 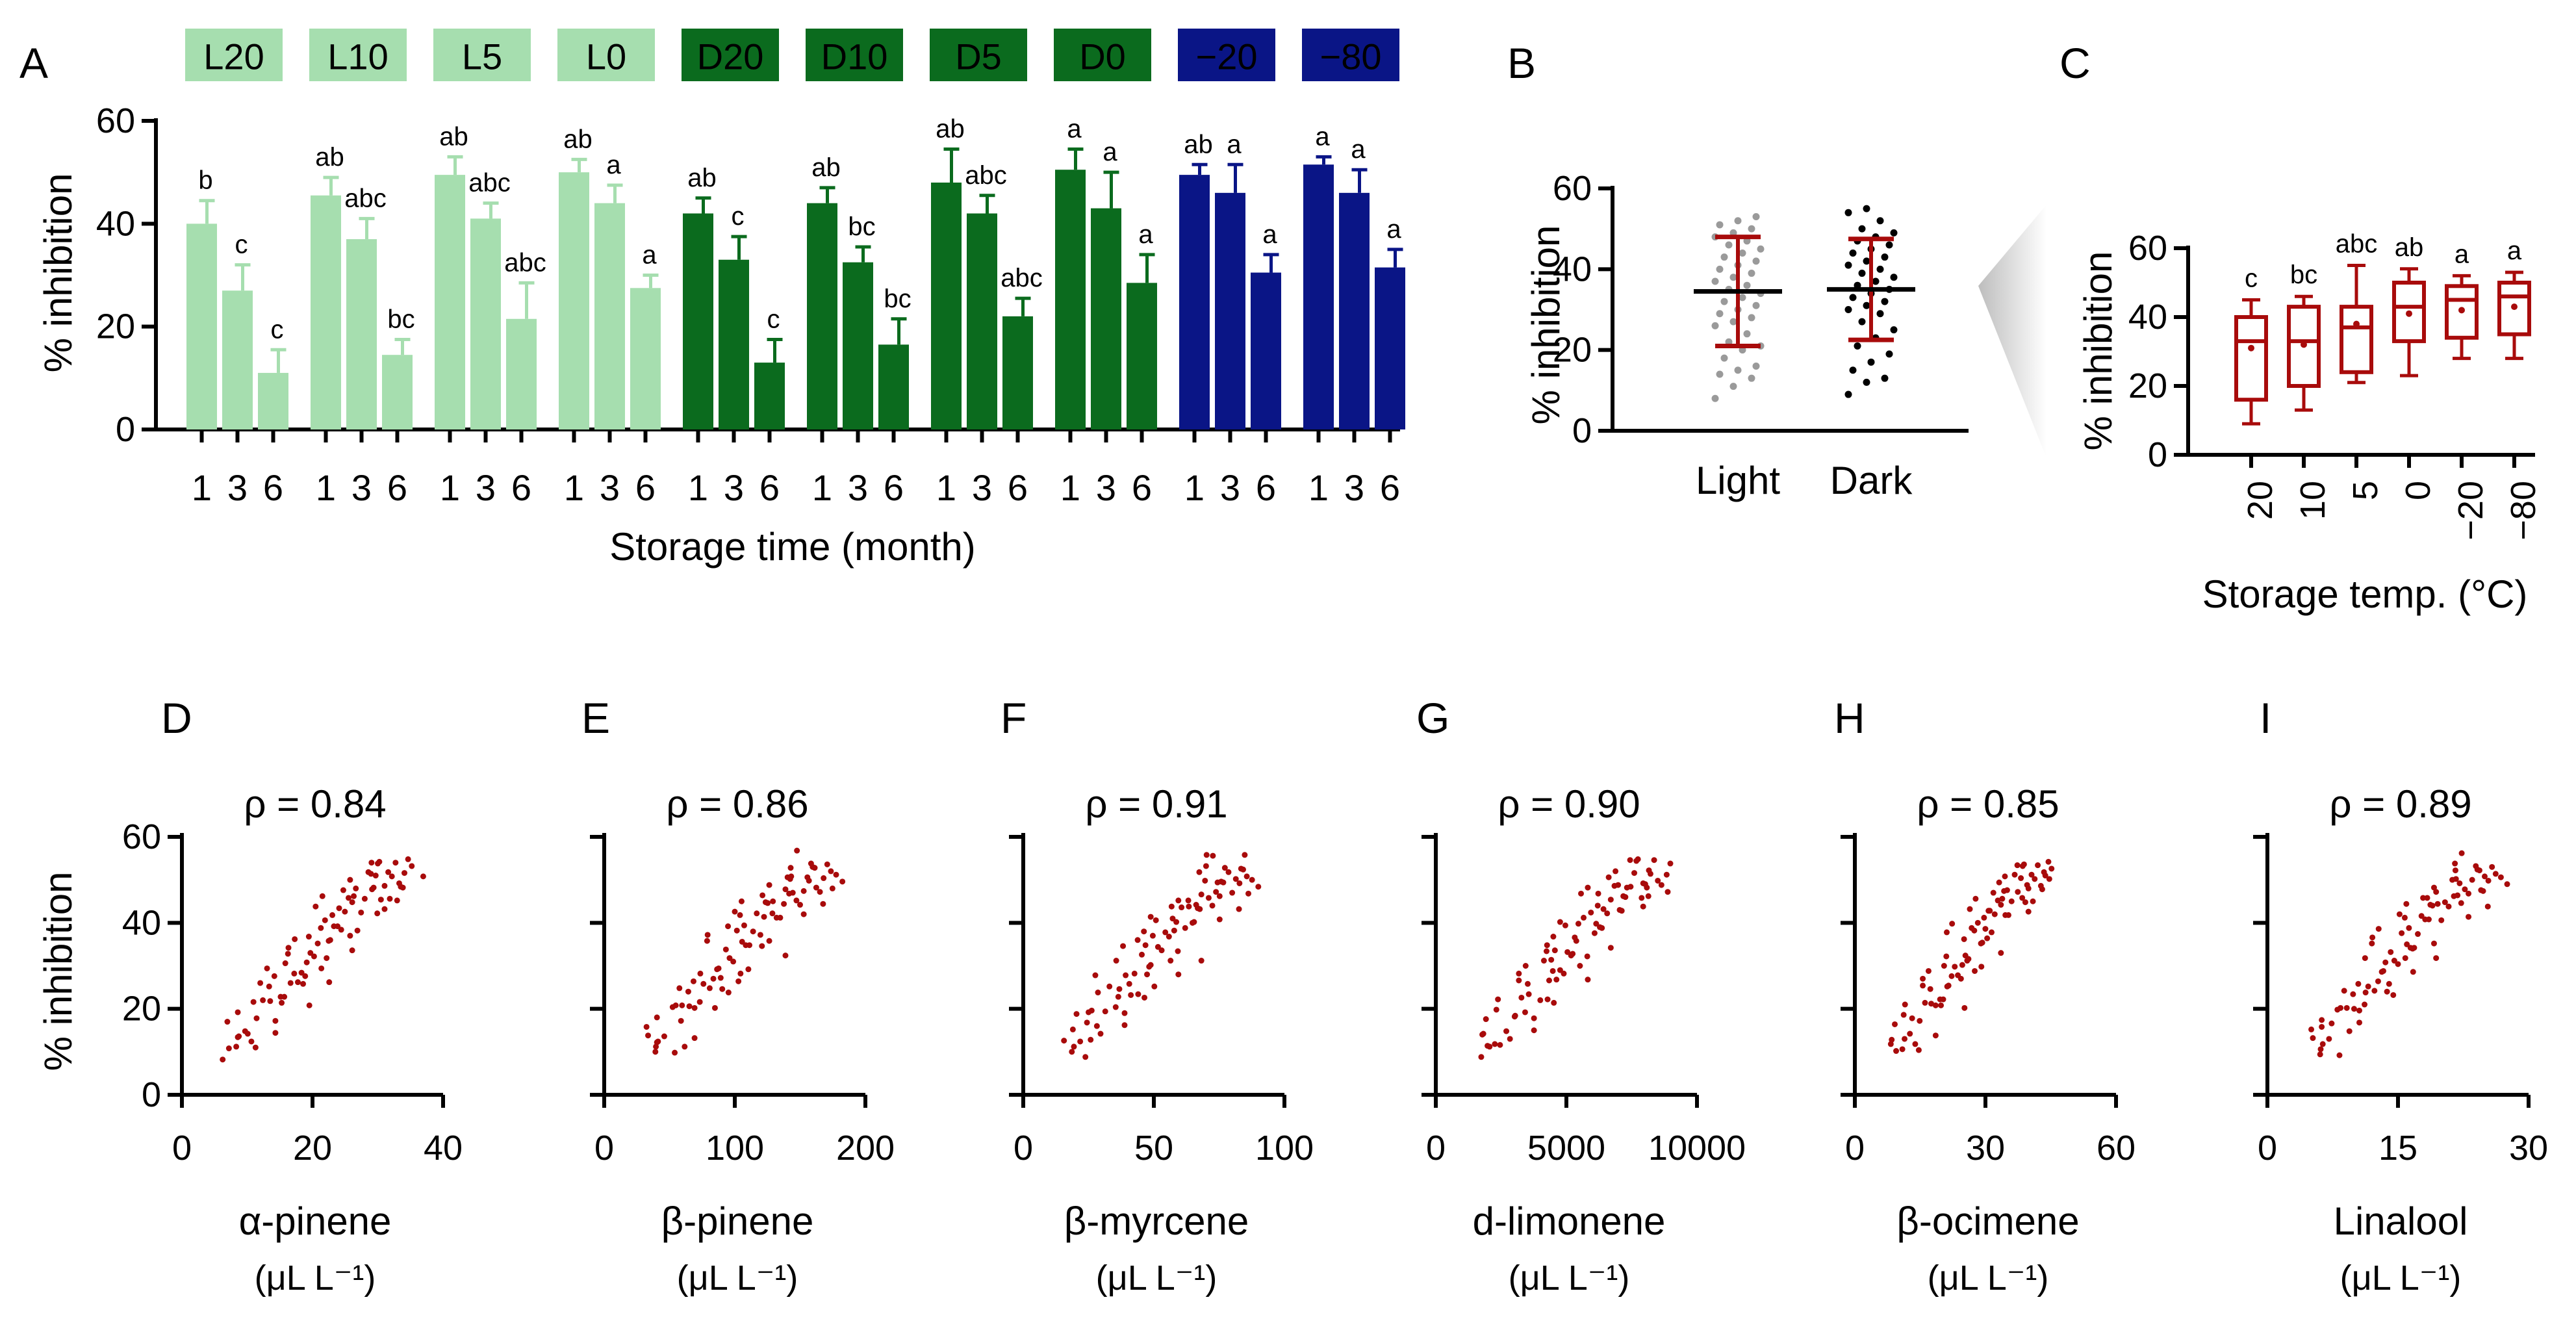 What do you see at coordinates (1390, 487) in the screenshot?
I see `x-tick-label: 6` at bounding box center [1390, 487].